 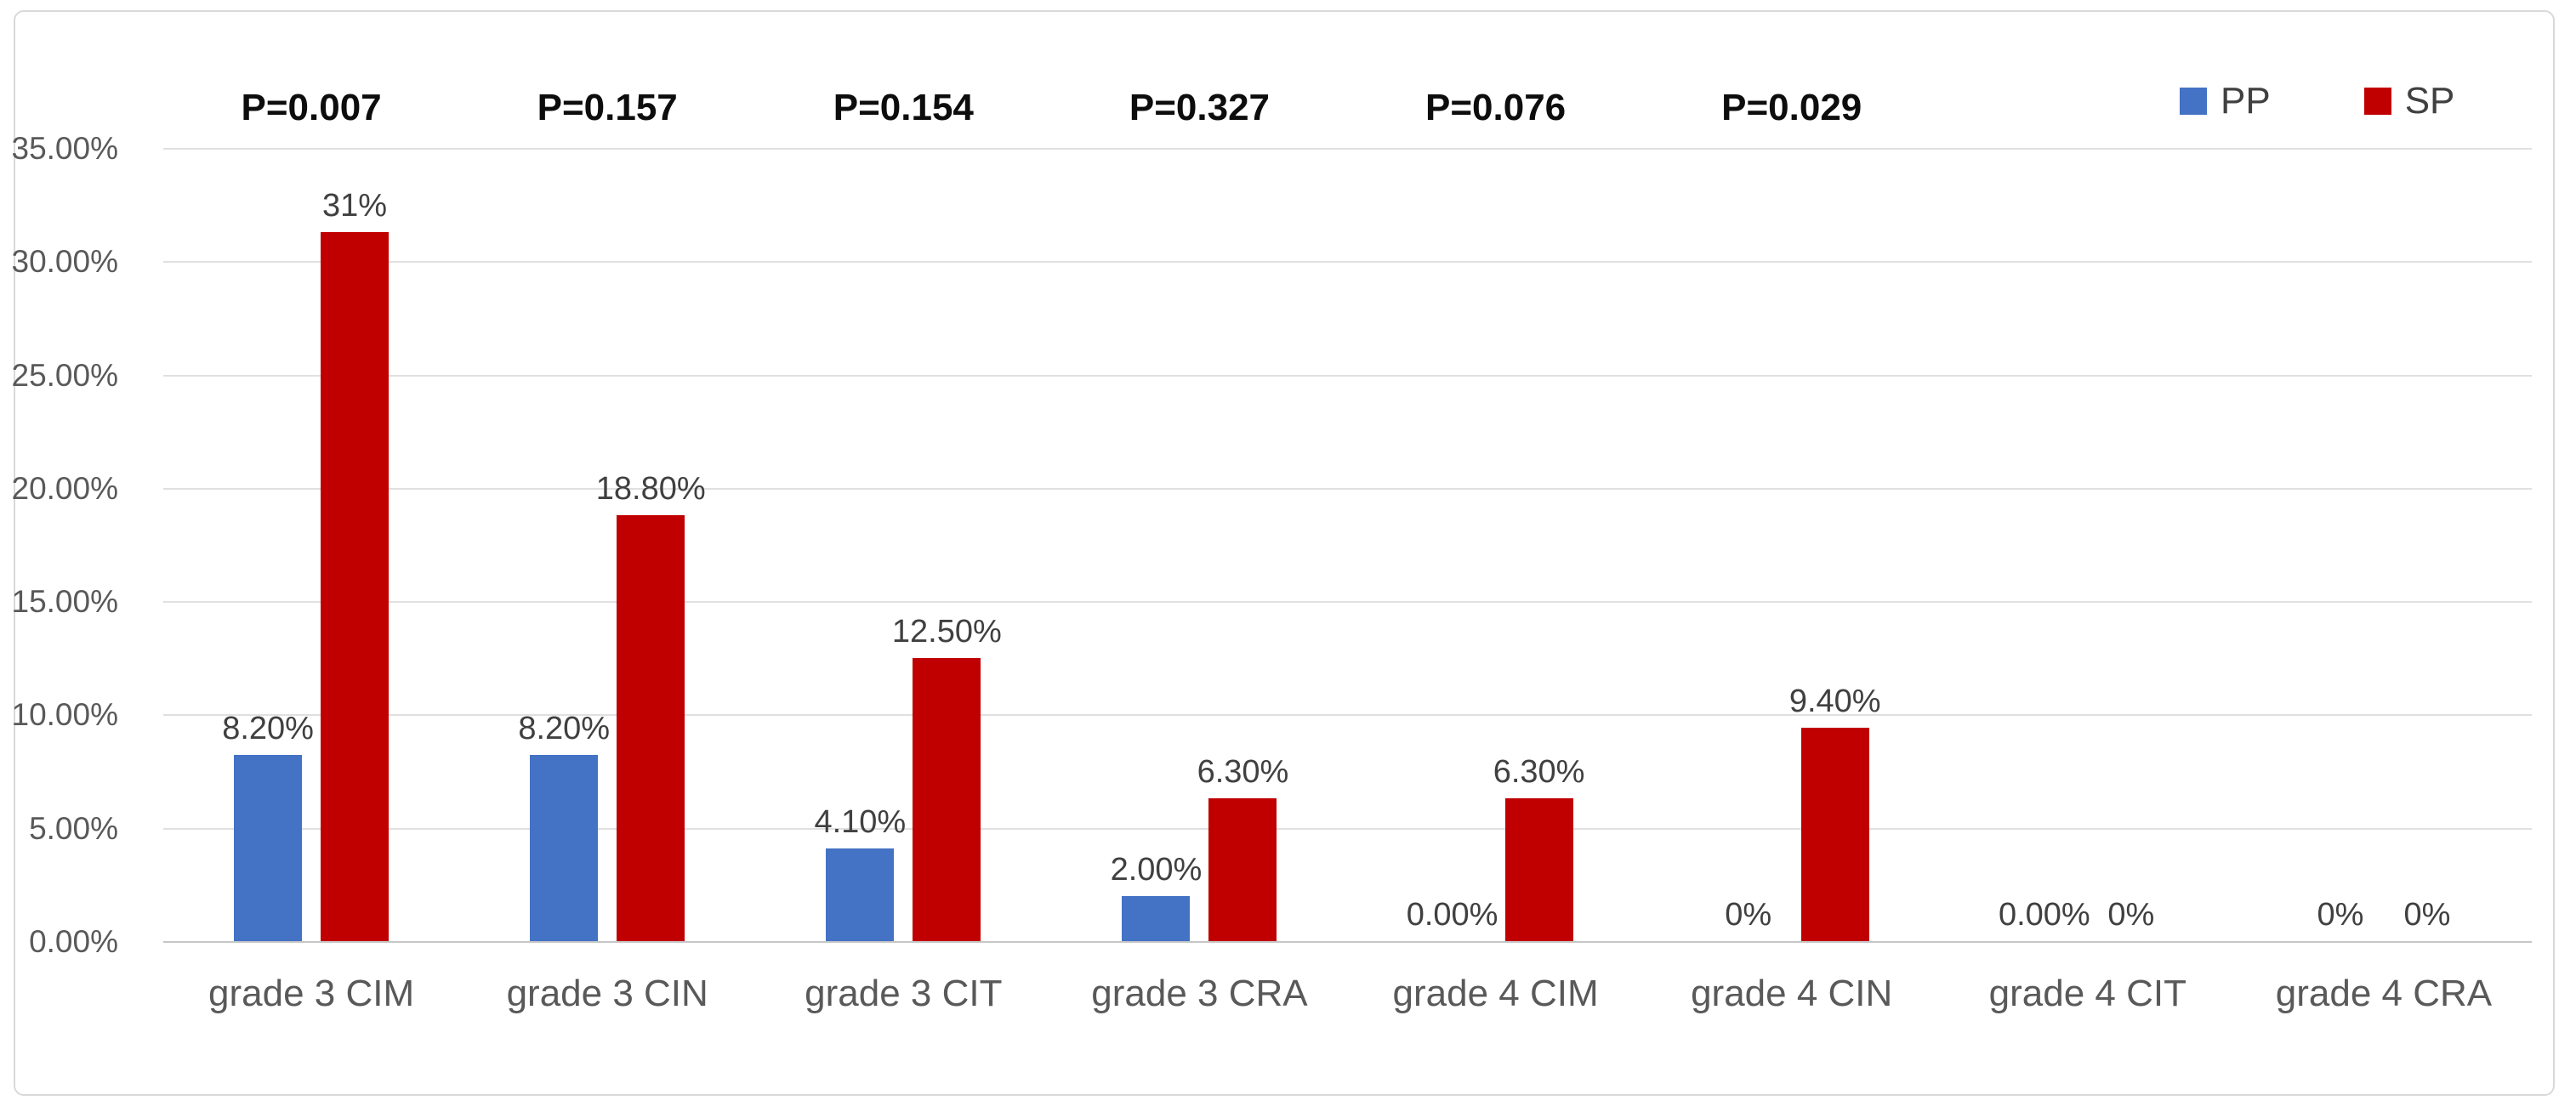 I want to click on bar-value-label: 18.80%, so click(x=650, y=489).